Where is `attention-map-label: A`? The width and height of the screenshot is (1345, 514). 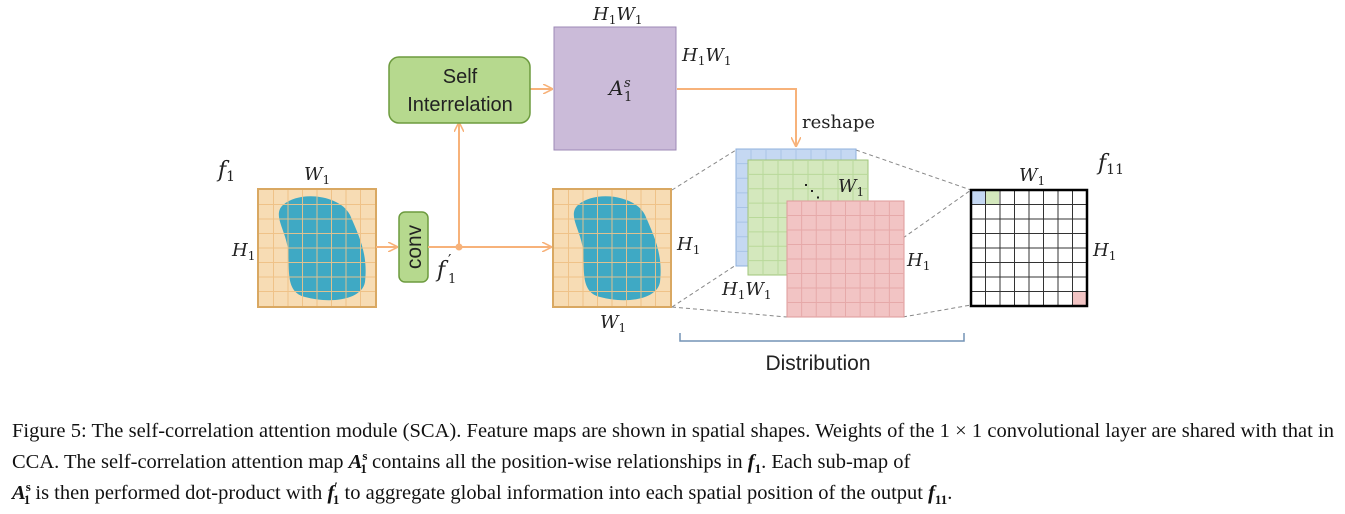
attention-map-label: A is located at coordinates (615, 88).